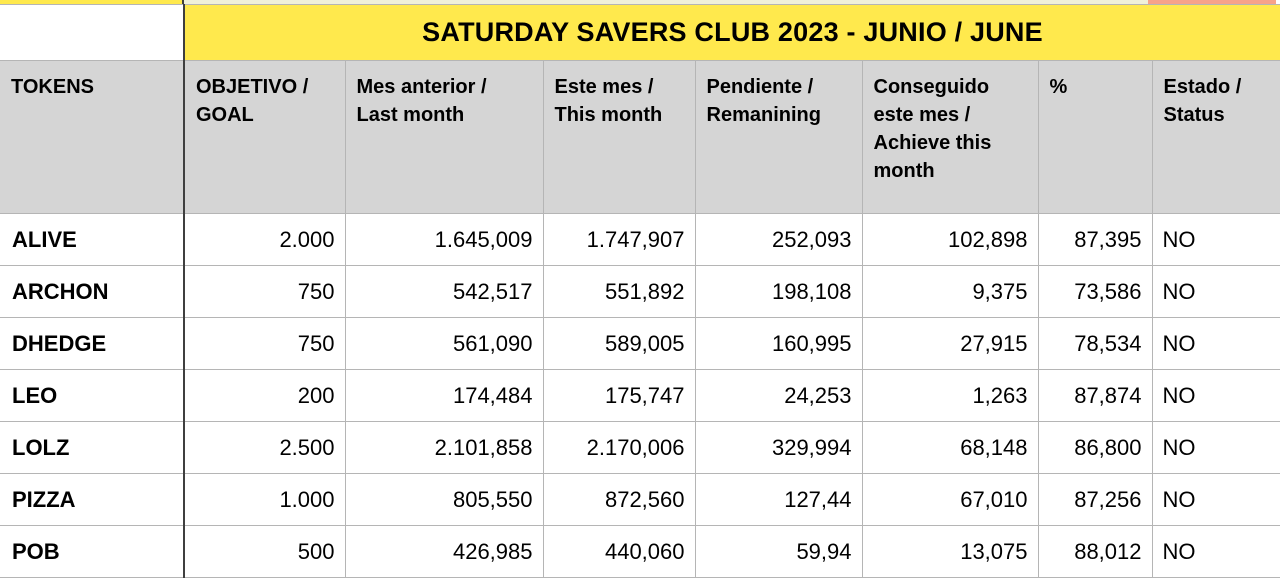 The height and width of the screenshot is (578, 1280). Describe the element at coordinates (92, 137) in the screenshot. I see `header-tokens: TOKENS` at that location.